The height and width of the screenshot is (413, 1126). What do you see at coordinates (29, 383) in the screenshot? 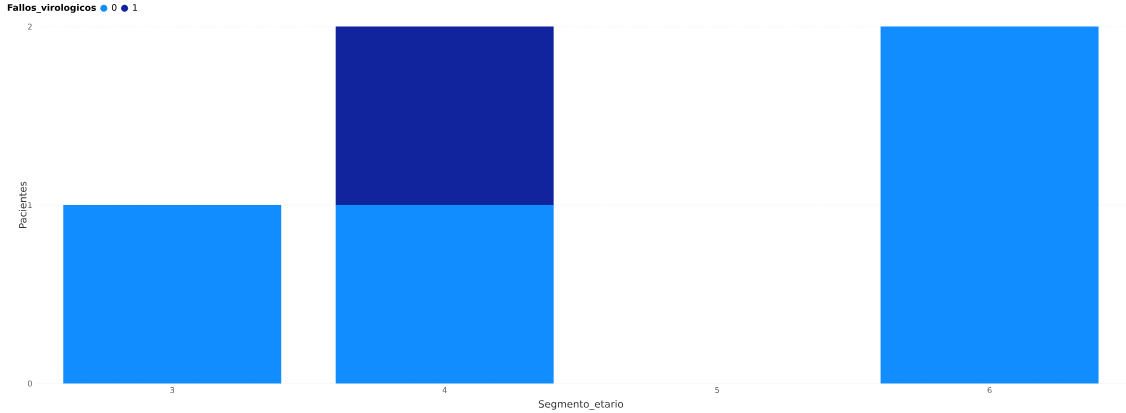
I see `y-tick-label: 0` at bounding box center [29, 383].